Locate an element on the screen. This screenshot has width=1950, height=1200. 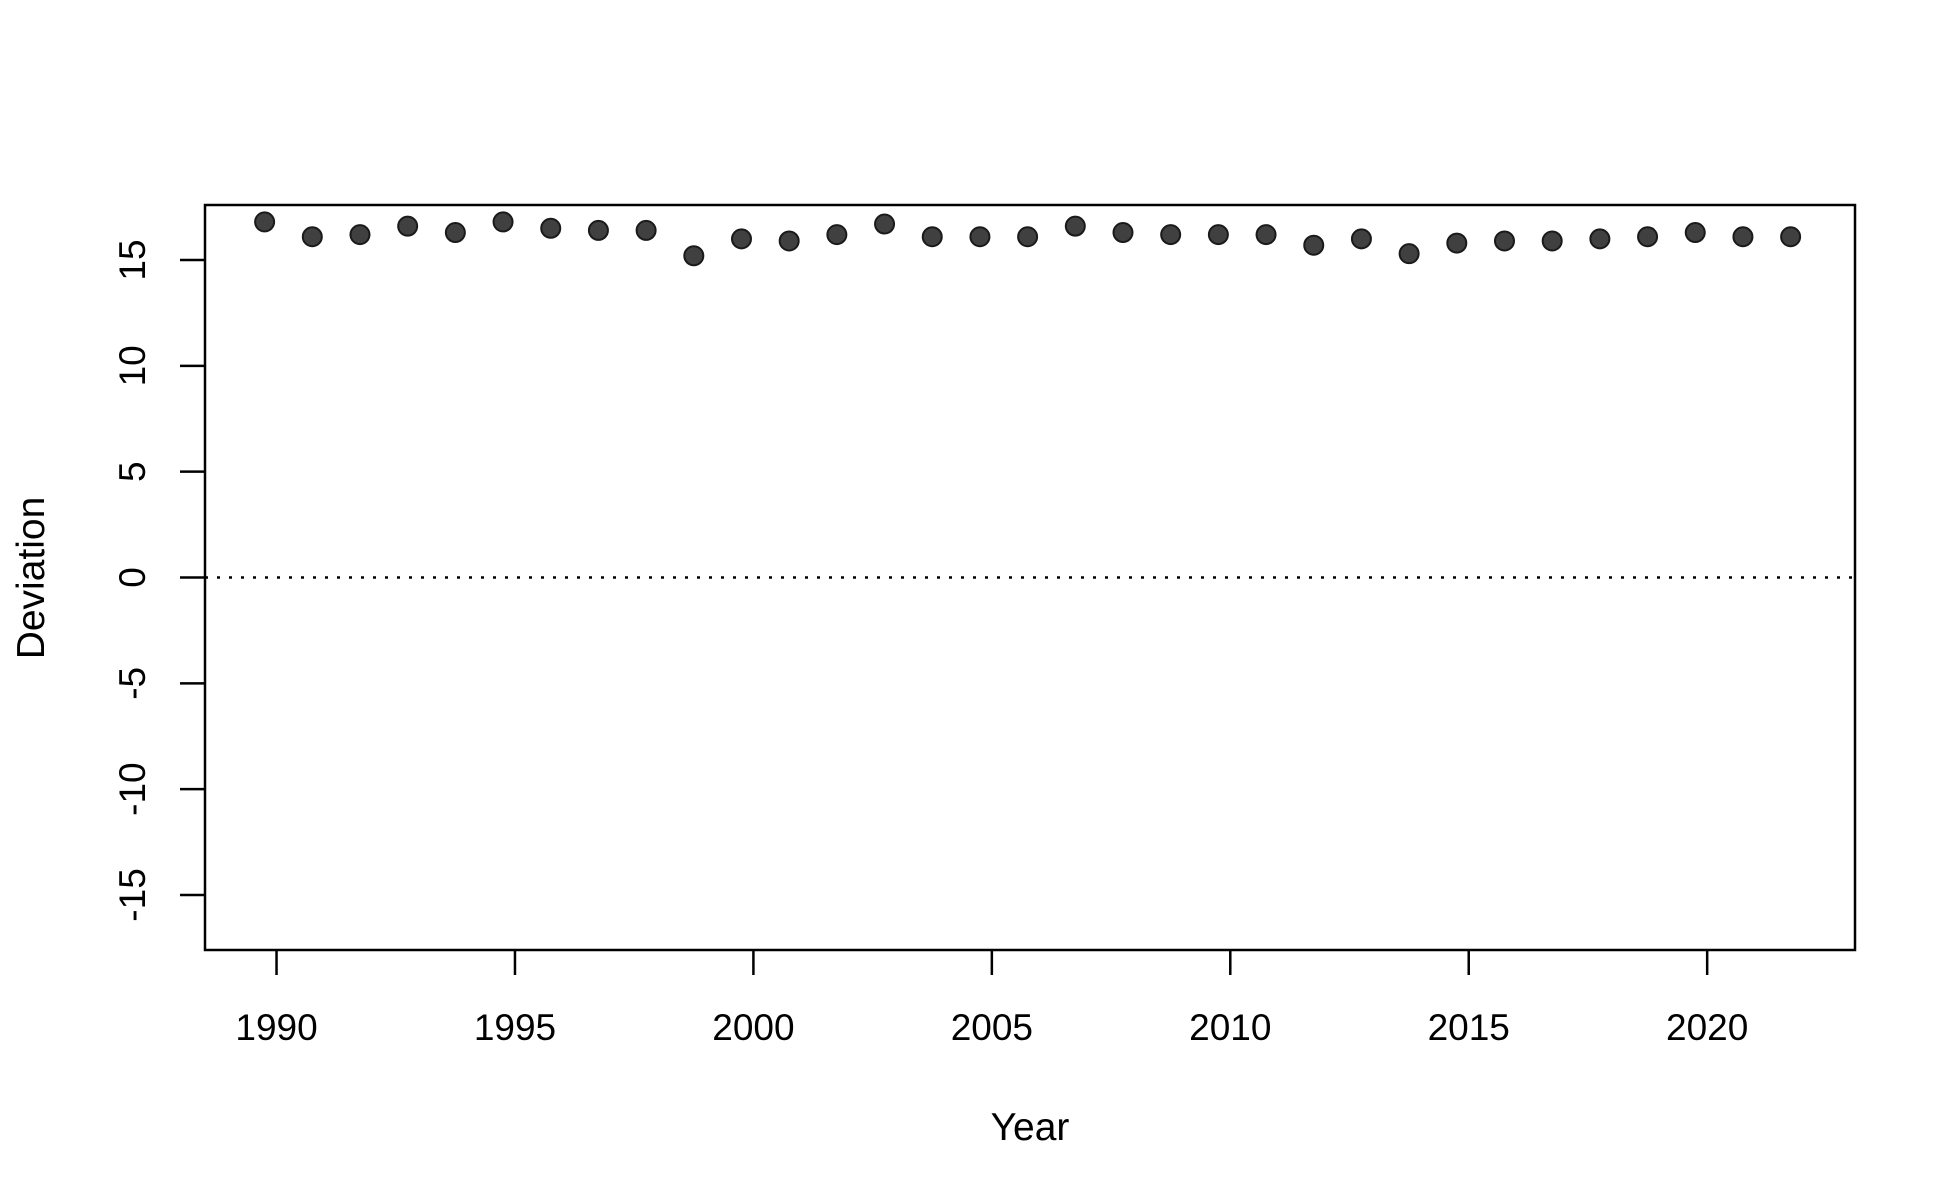
y-tick-label: -15 is located at coordinates (132, 894).